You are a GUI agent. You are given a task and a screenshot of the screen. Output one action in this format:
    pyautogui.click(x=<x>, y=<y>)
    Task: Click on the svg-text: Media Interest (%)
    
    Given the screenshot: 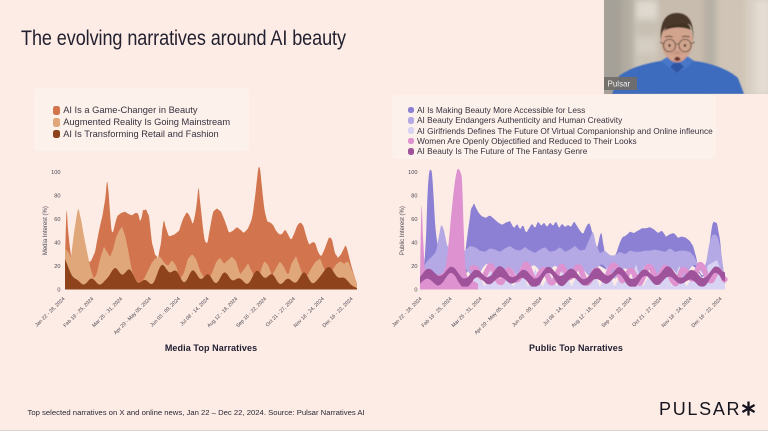 What is the action you would take?
    pyautogui.click(x=46, y=230)
    